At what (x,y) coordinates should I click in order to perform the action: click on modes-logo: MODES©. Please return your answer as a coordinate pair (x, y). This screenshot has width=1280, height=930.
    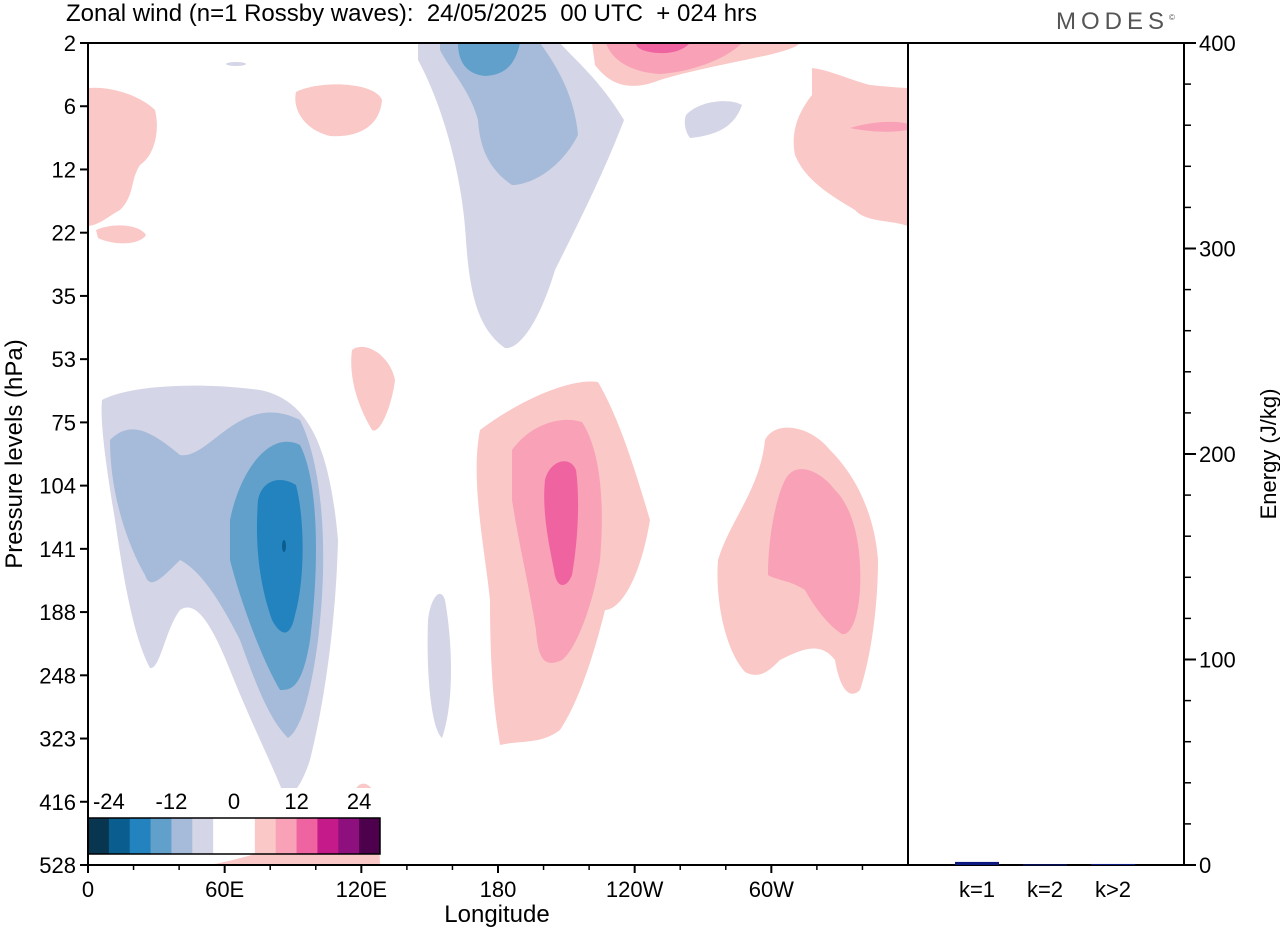
    Looking at the image, I should click on (1115, 21).